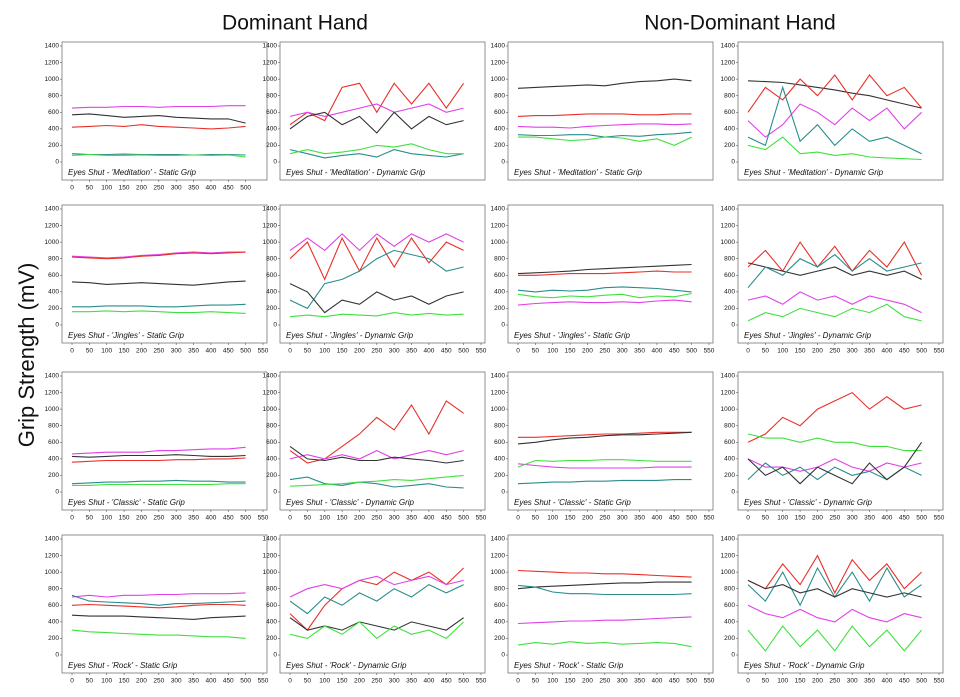 The image size is (960, 697). I want to click on panel-caption: Eyes Shut - 'Meditation' - Static Grip, so click(132, 172).